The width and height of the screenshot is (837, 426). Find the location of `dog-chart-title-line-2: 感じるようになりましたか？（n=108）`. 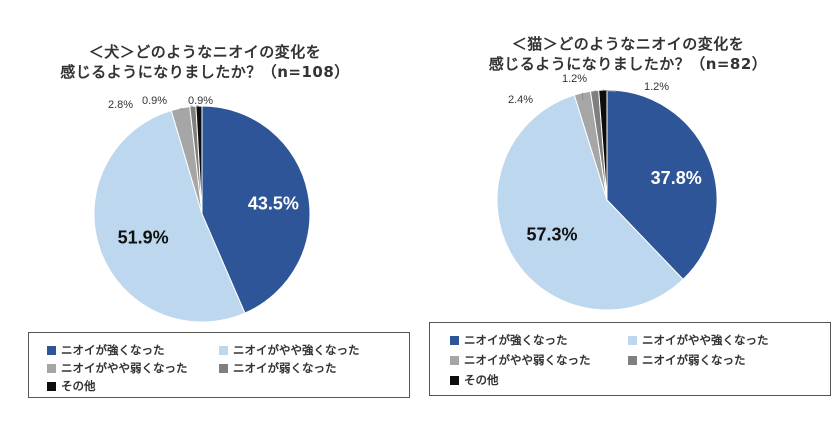

dog-chart-title-line-2: 感じるようになりましたか？（n=108） is located at coordinates (205, 72).